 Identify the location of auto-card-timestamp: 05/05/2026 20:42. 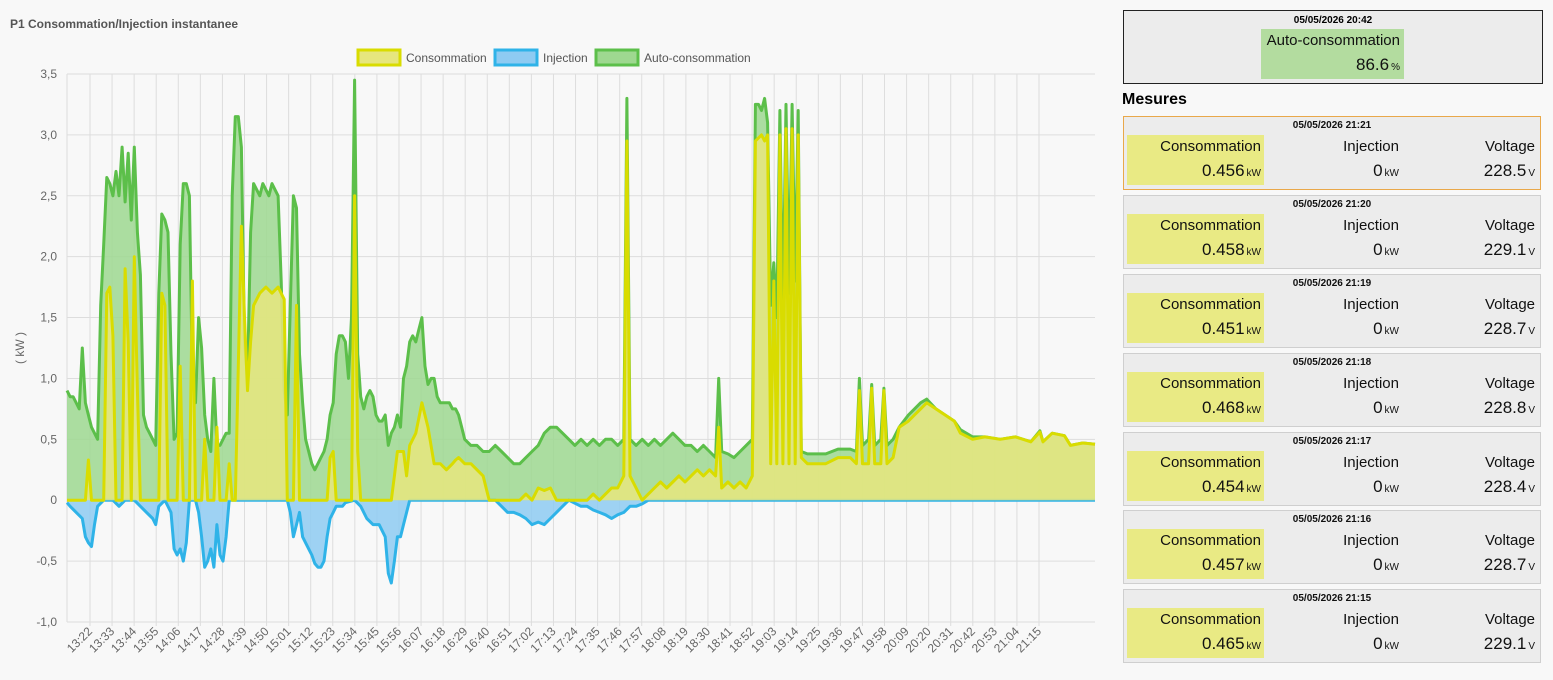
(1333, 20).